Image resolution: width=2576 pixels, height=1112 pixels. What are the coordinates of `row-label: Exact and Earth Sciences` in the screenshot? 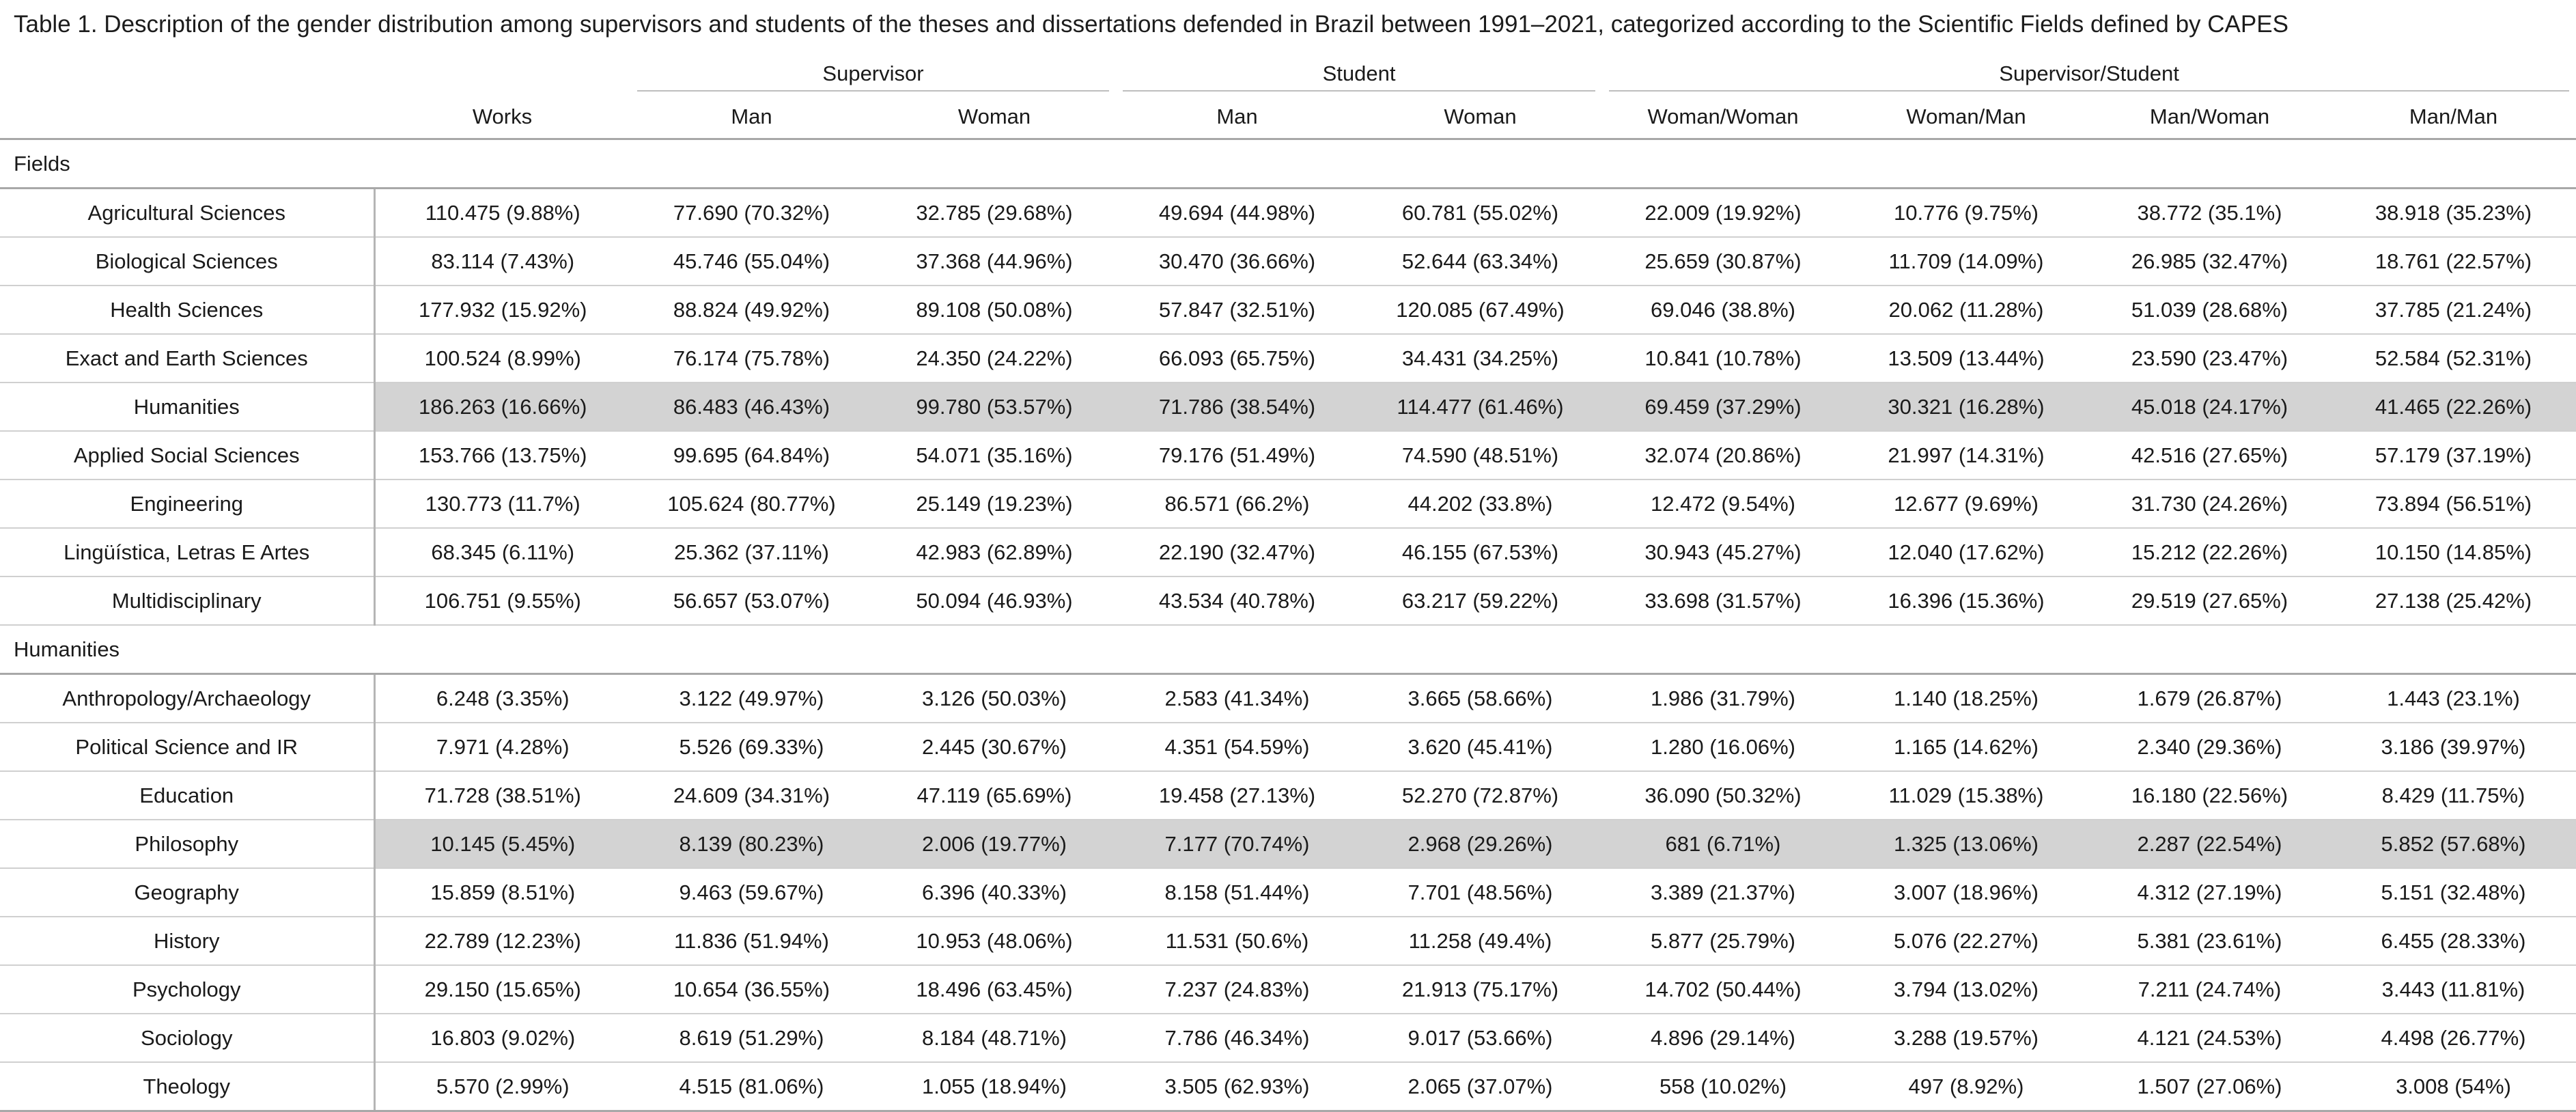 It's located at (188, 358).